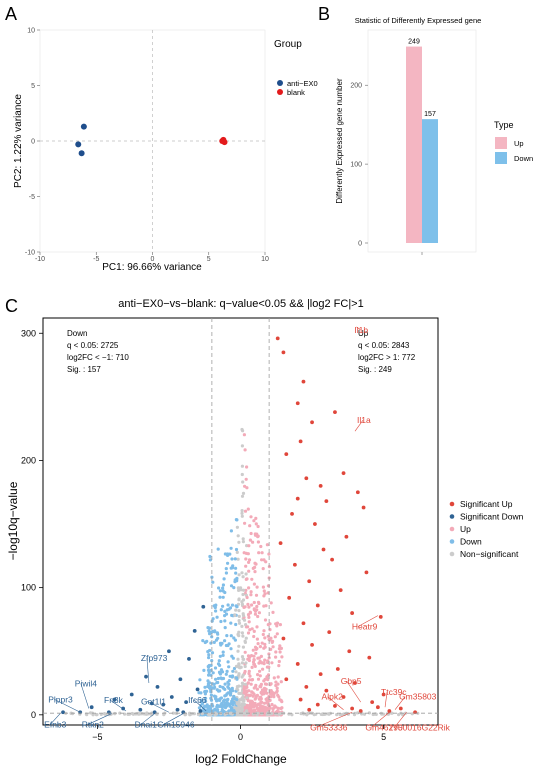 This screenshot has width=550, height=770. Describe the element at coordinates (97, 737) in the screenshot. I see `volcano-x-tick-label: −5` at that location.